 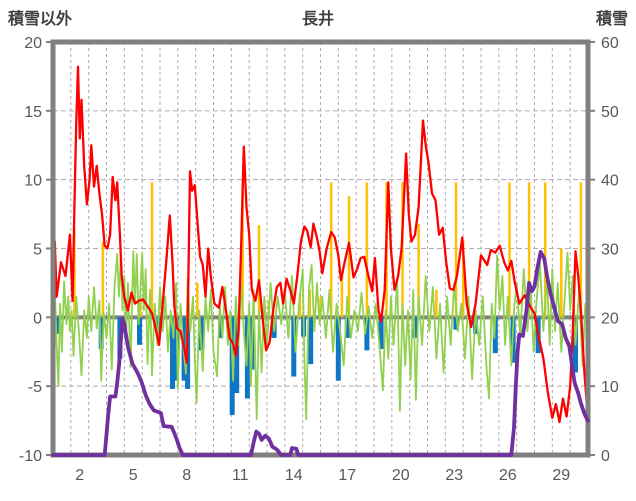 What do you see at coordinates (240, 475) in the screenshot?
I see `x-axis-tick-label: 11` at bounding box center [240, 475].